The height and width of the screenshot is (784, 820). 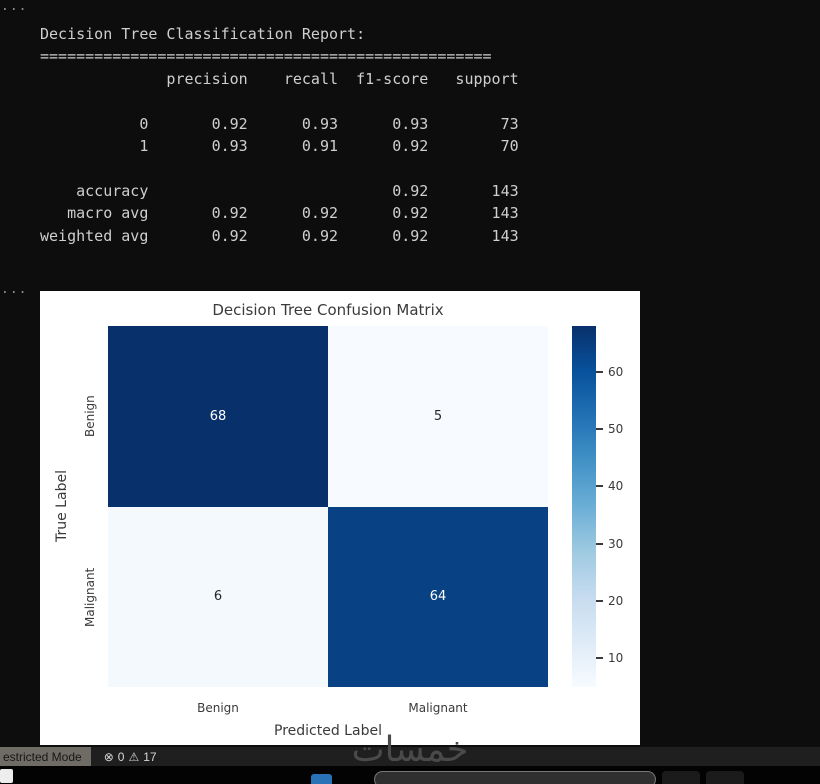 What do you see at coordinates (584, 506) in the screenshot?
I see `colorbar` at bounding box center [584, 506].